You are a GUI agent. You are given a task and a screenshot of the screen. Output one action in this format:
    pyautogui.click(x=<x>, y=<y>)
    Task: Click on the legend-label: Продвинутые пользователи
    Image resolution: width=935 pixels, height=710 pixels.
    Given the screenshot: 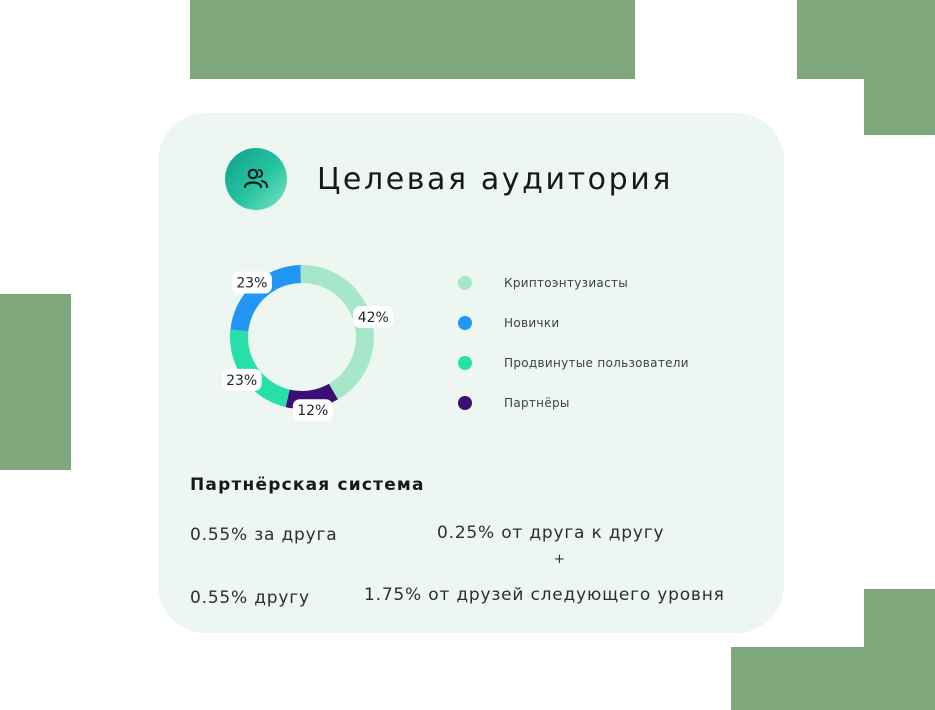 What is the action you would take?
    pyautogui.click(x=596, y=363)
    